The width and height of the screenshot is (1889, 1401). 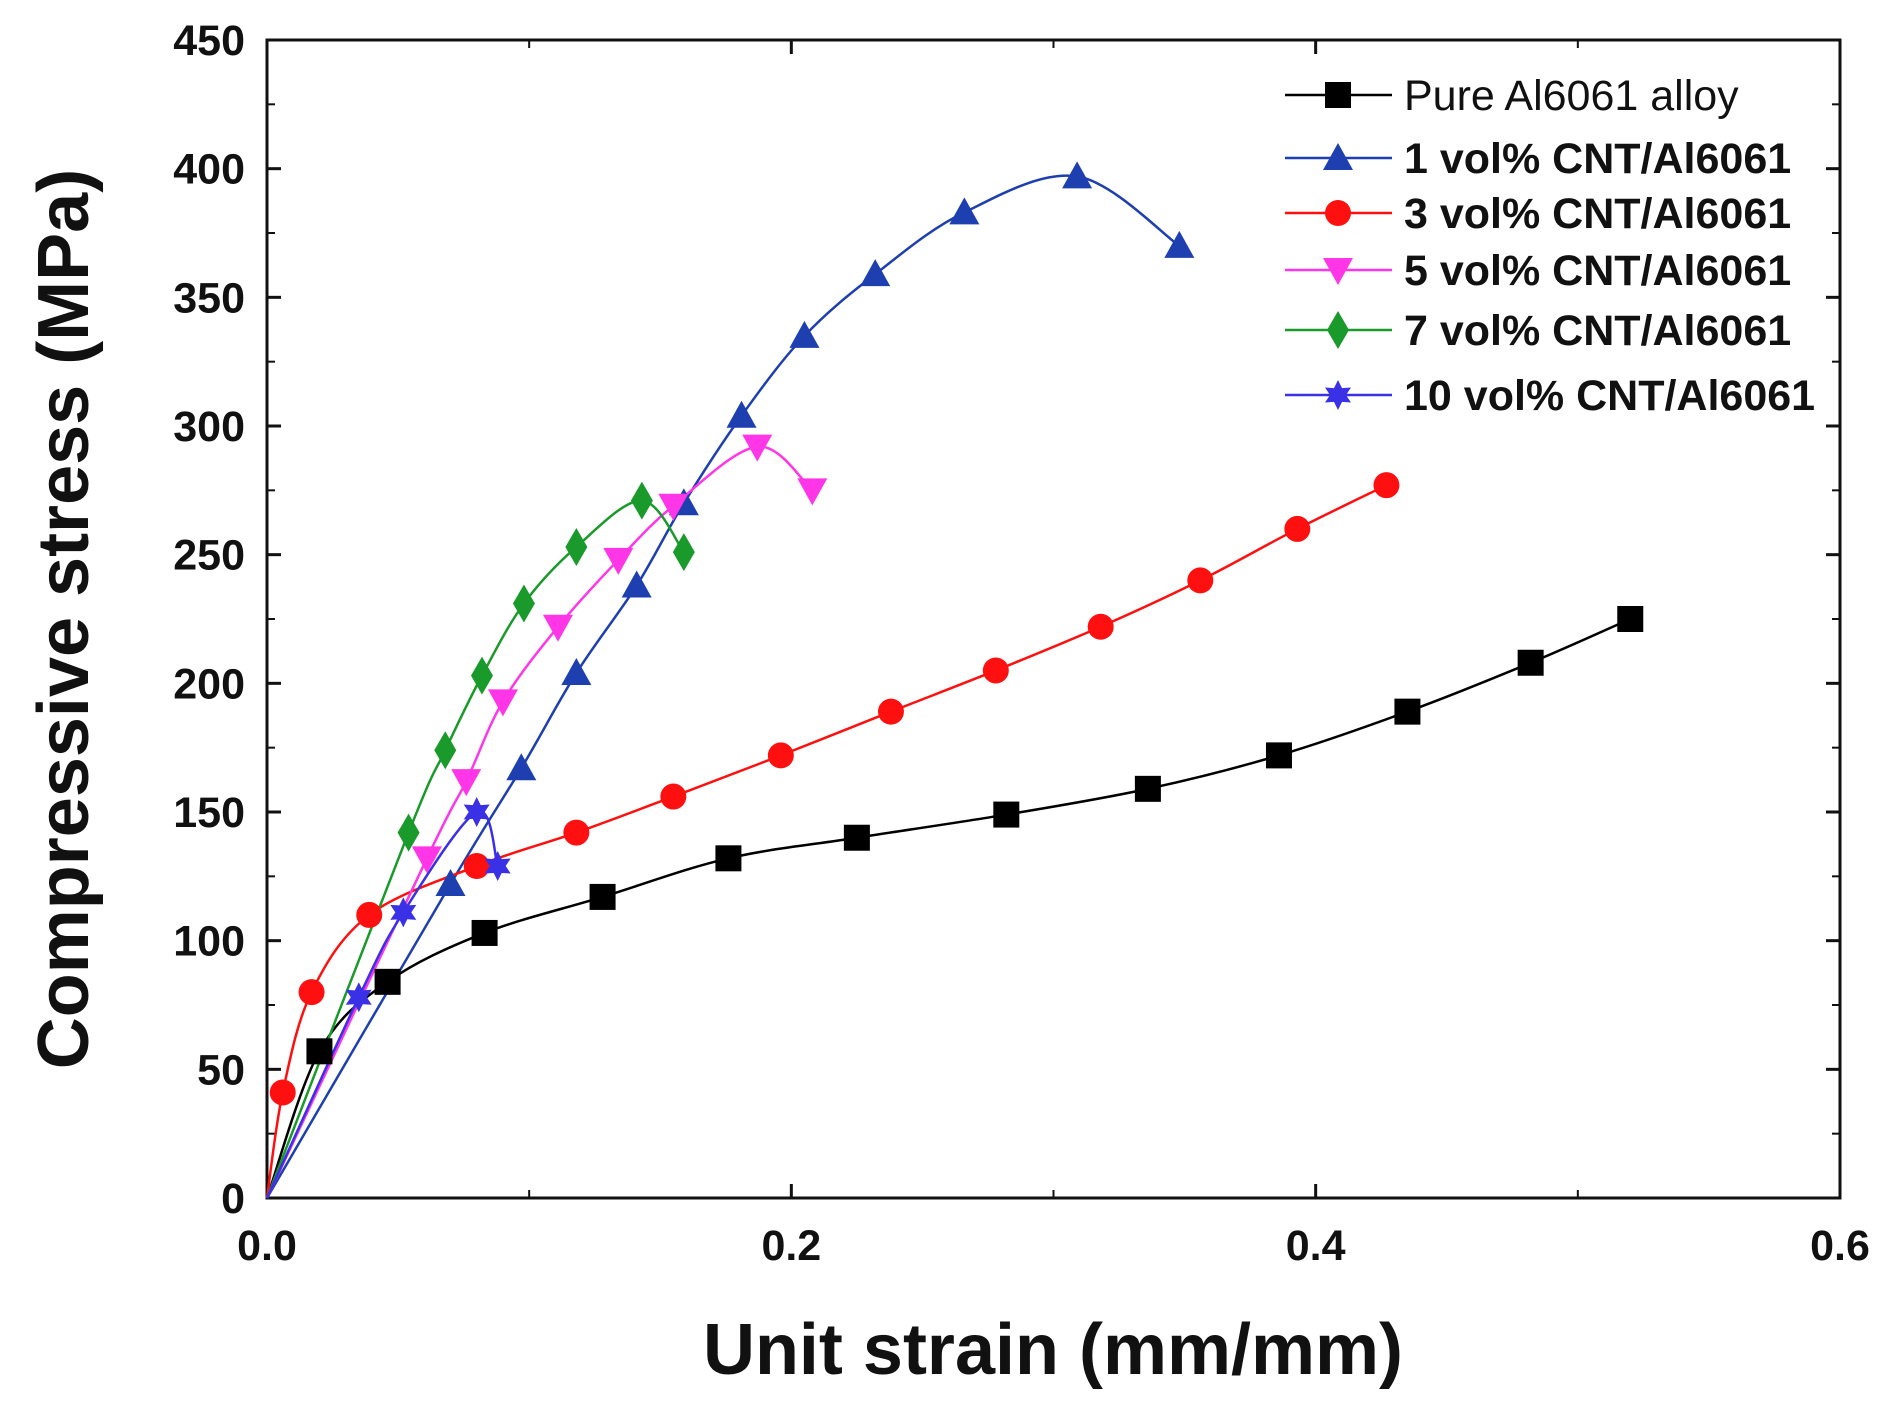 What do you see at coordinates (209, 813) in the screenshot?
I see `y-tick-label: 150` at bounding box center [209, 813].